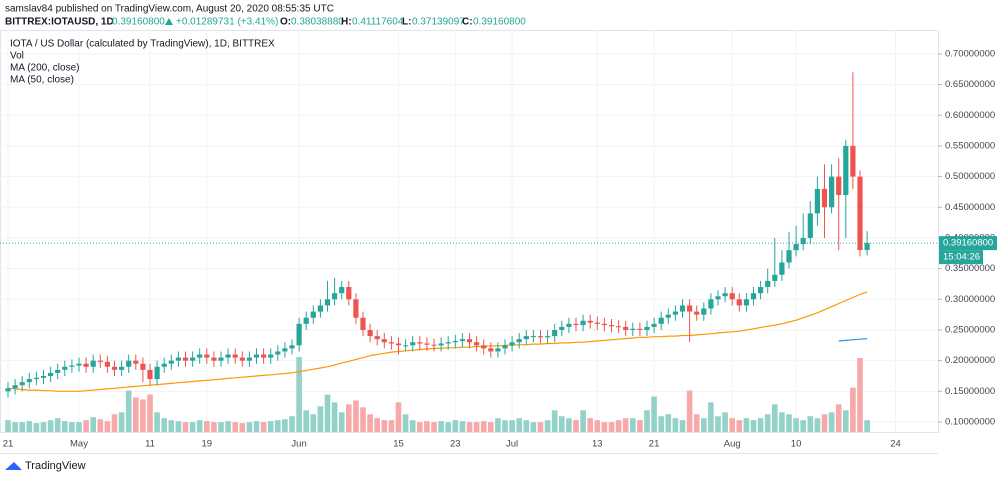  Describe the element at coordinates (298, 444) in the screenshot. I see `x-tick-label: Jun` at that location.